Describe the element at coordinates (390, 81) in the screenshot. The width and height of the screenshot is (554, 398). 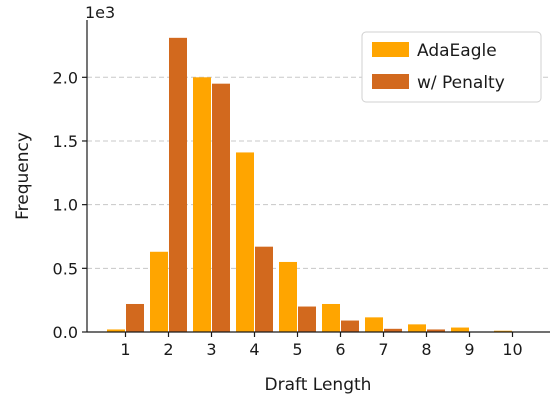
I see `legend-swatch-w-penalty` at that location.